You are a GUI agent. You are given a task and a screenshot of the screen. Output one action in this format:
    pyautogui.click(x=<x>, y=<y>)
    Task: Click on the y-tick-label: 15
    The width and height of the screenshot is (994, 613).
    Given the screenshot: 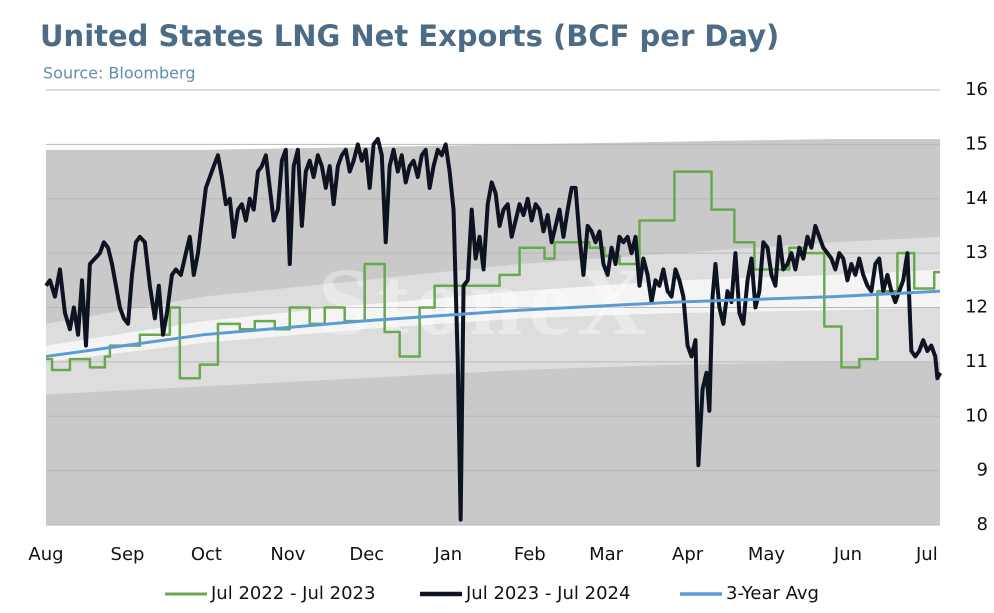 What is the action you would take?
    pyautogui.click(x=976, y=143)
    